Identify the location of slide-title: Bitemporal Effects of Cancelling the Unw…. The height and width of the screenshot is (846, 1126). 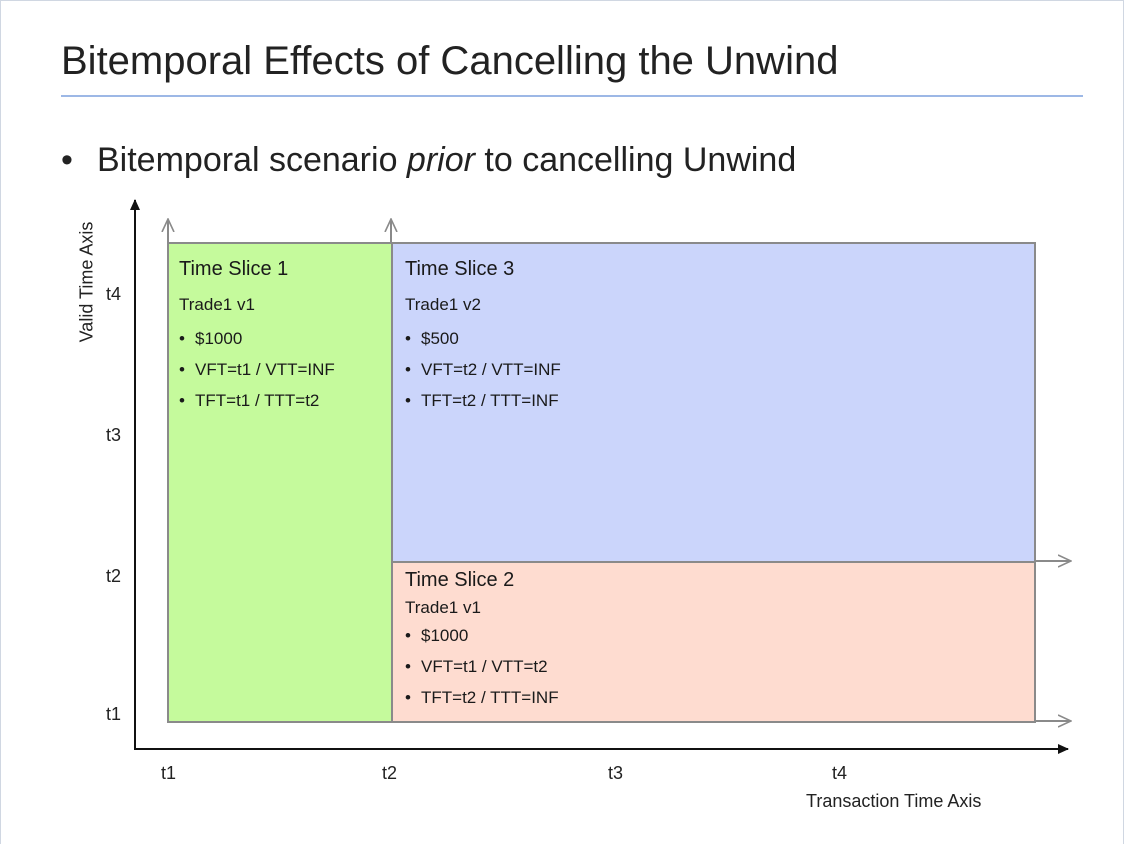
(450, 61).